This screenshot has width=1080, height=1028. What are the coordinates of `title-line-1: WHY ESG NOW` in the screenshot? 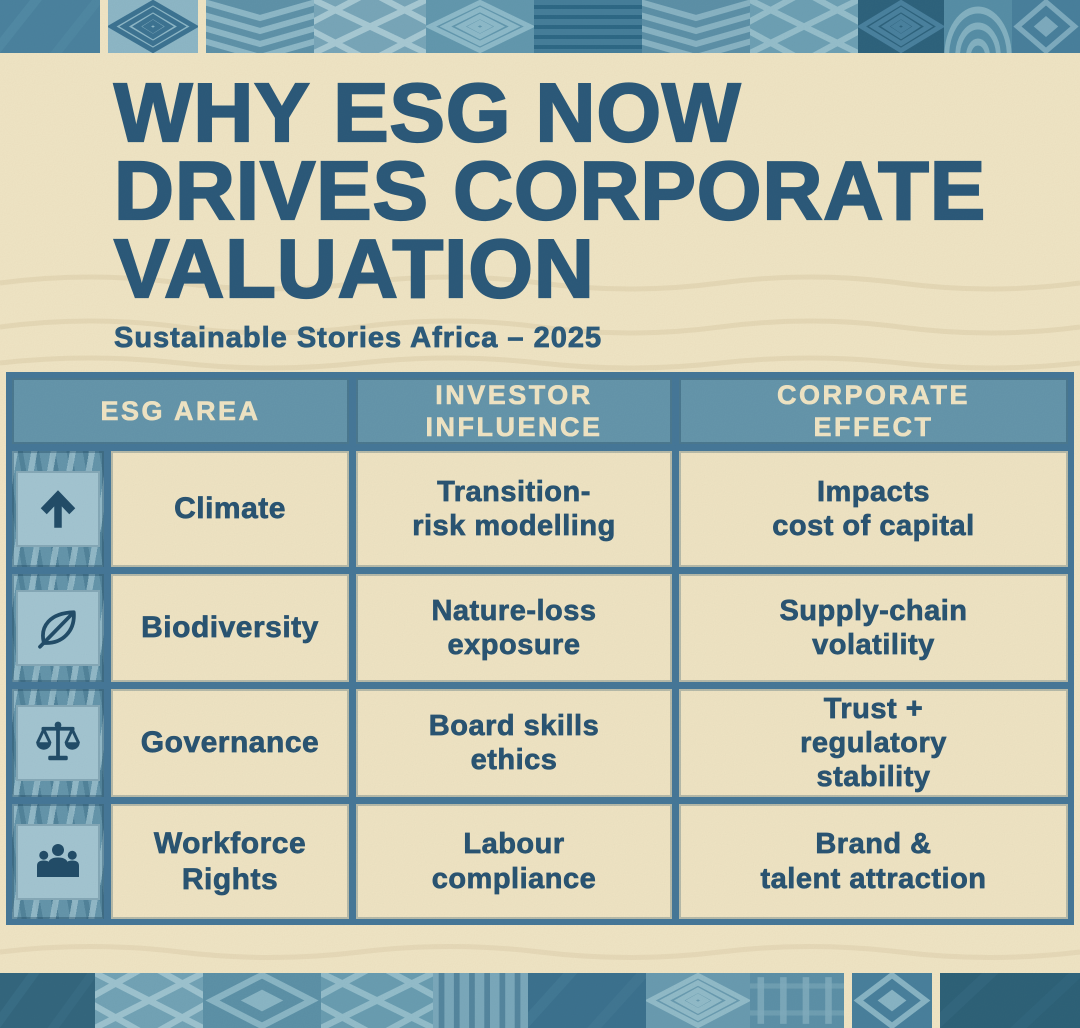 It's located at (427, 112).